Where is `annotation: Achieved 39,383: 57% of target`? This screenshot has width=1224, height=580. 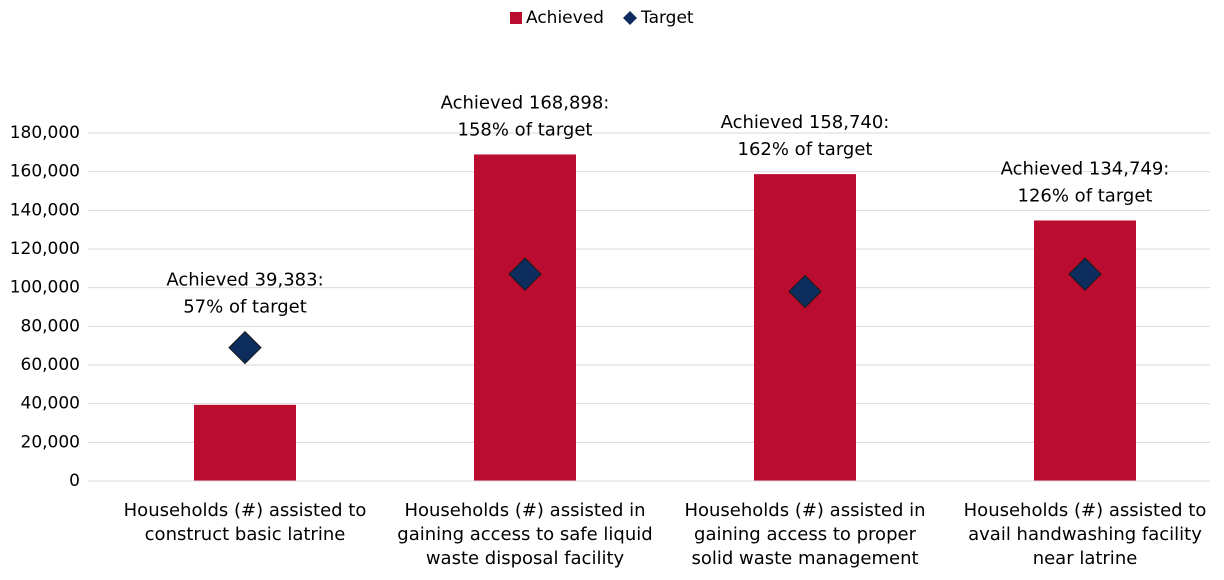 annotation: Achieved 39,383: 57% of target is located at coordinates (244, 294).